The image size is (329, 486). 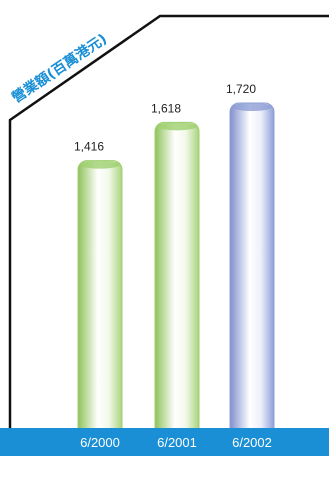 I want to click on chart-title: 營業額(百萬港元), so click(x=59, y=68).